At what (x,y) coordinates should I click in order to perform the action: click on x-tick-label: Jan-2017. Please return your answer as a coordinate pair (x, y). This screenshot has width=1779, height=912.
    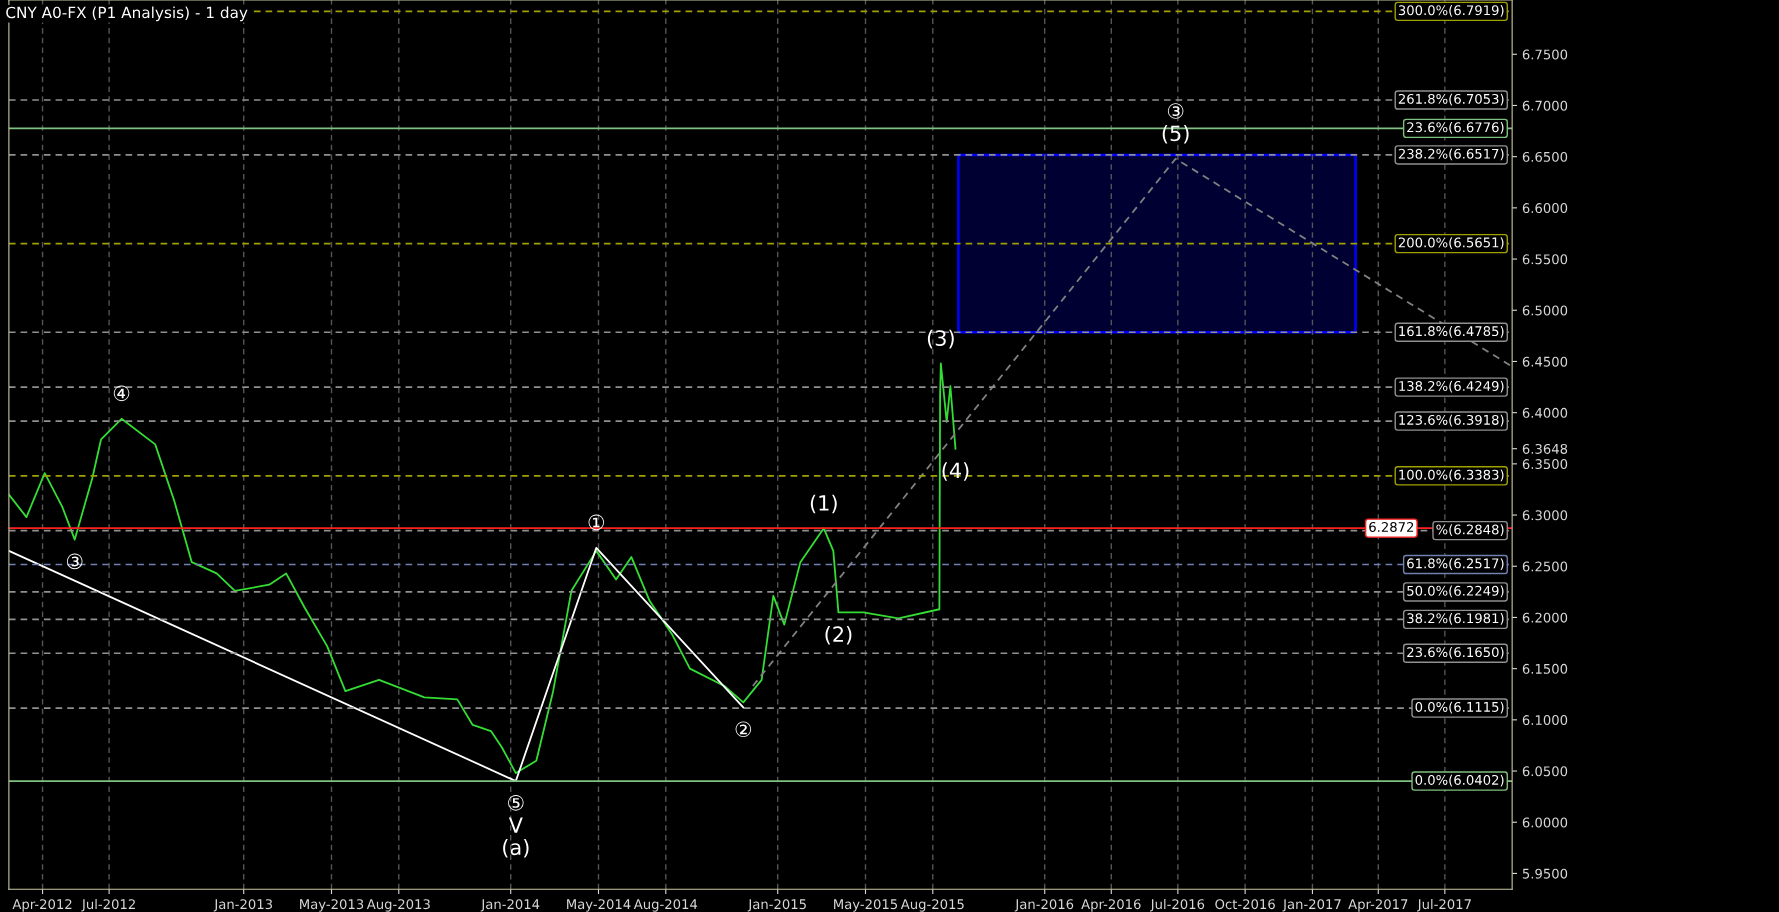
    Looking at the image, I should click on (1311, 905).